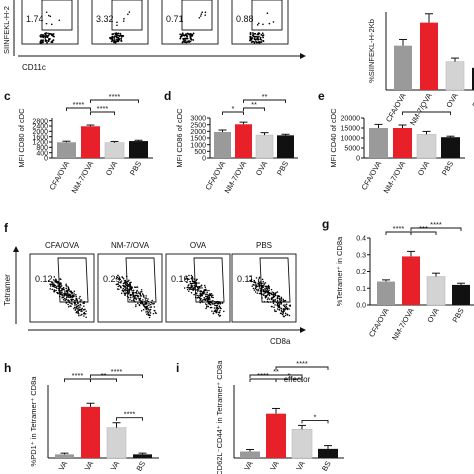 The width and height of the screenshot is (474, 474). Describe the element at coordinates (198, 119) in the screenshot. I see `y-tick-label-d-6: 3000` at that location.